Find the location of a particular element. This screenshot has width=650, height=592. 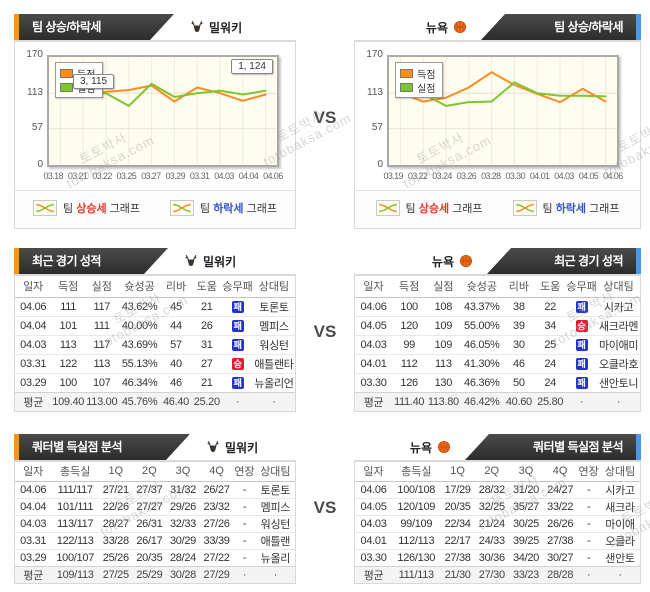

cell-date: 04.06 is located at coordinates (373, 306).